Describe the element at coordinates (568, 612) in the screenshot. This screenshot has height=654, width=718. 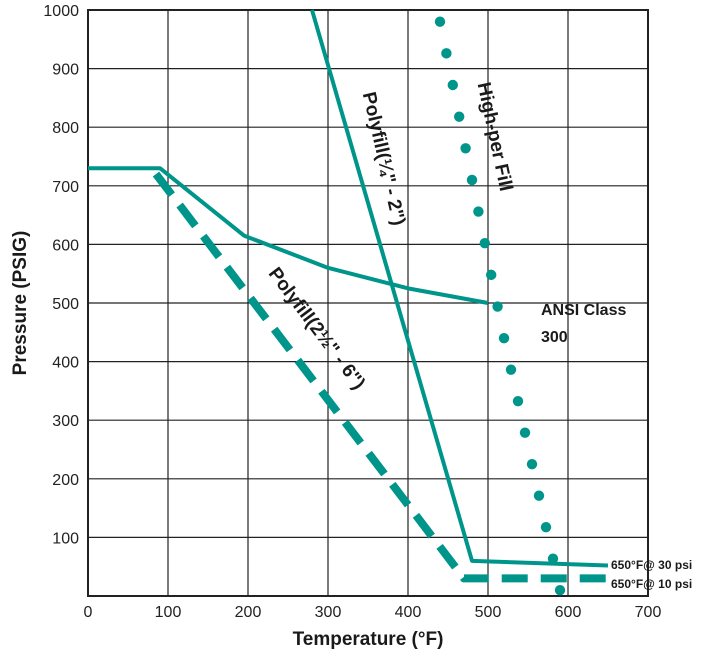
I see `x-tick-label-6: 600` at that location.